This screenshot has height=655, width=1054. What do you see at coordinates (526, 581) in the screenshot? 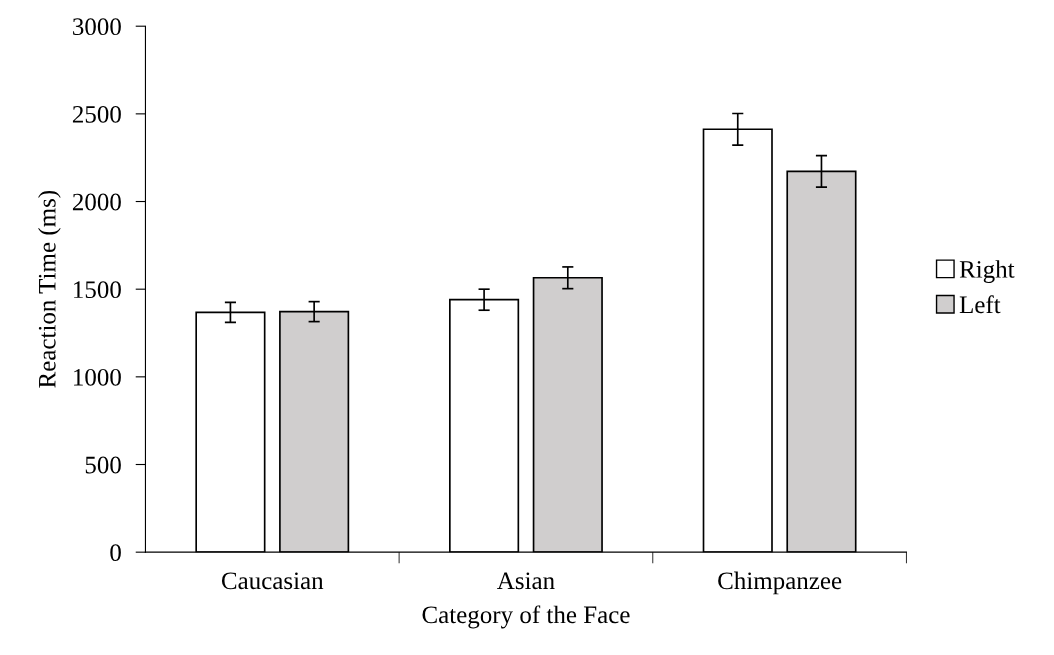
I see `x-tick-label: Asian` at bounding box center [526, 581].